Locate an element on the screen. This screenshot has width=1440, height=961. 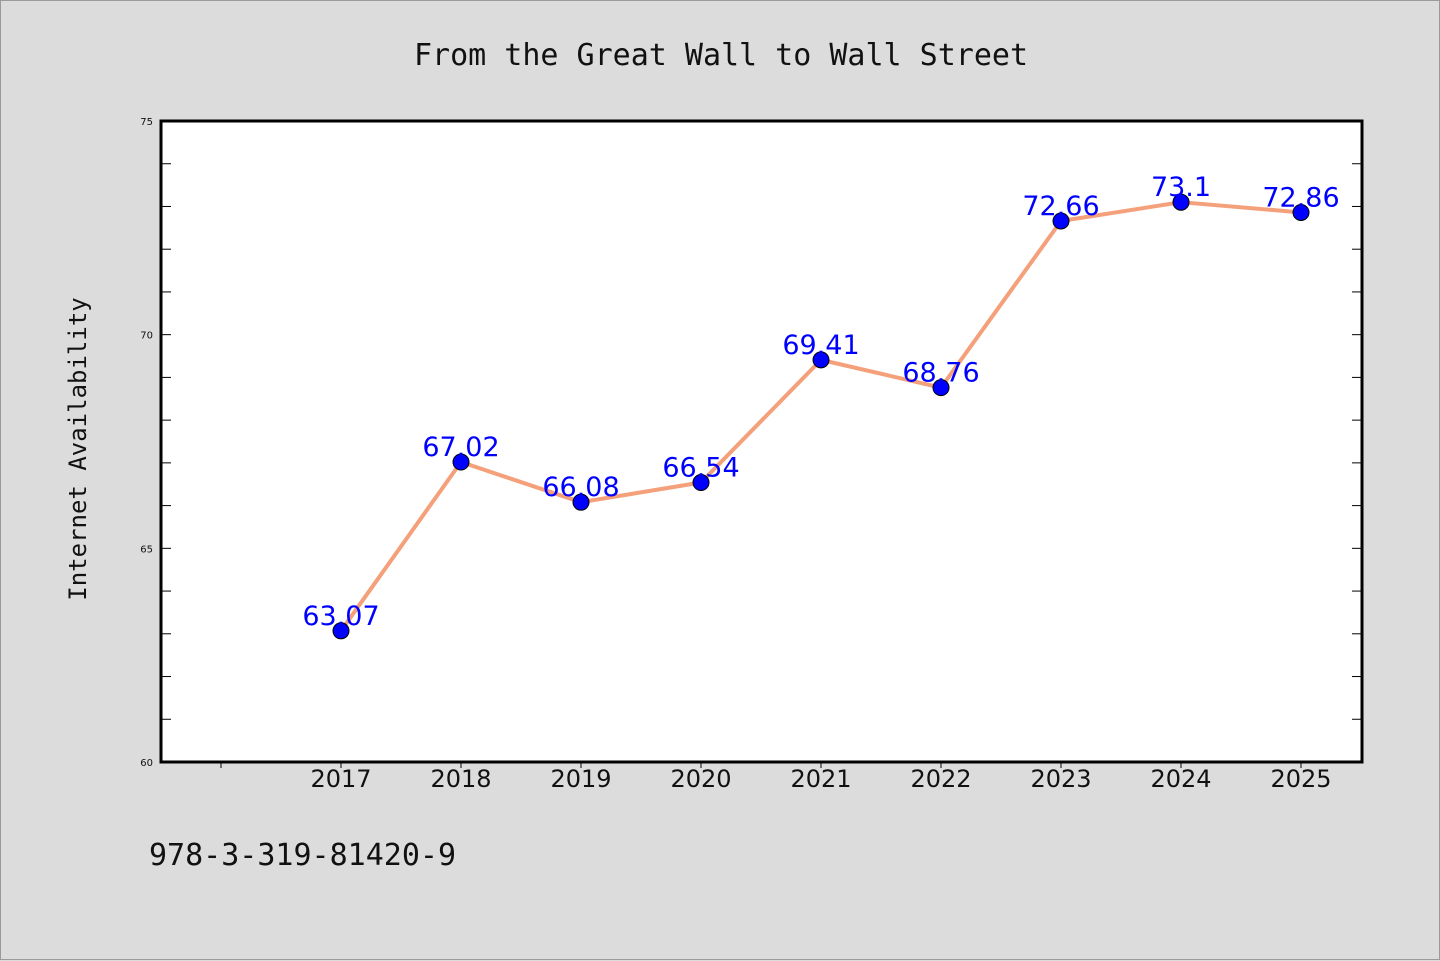
x-tick-label: 2021 is located at coordinates (820, 779).